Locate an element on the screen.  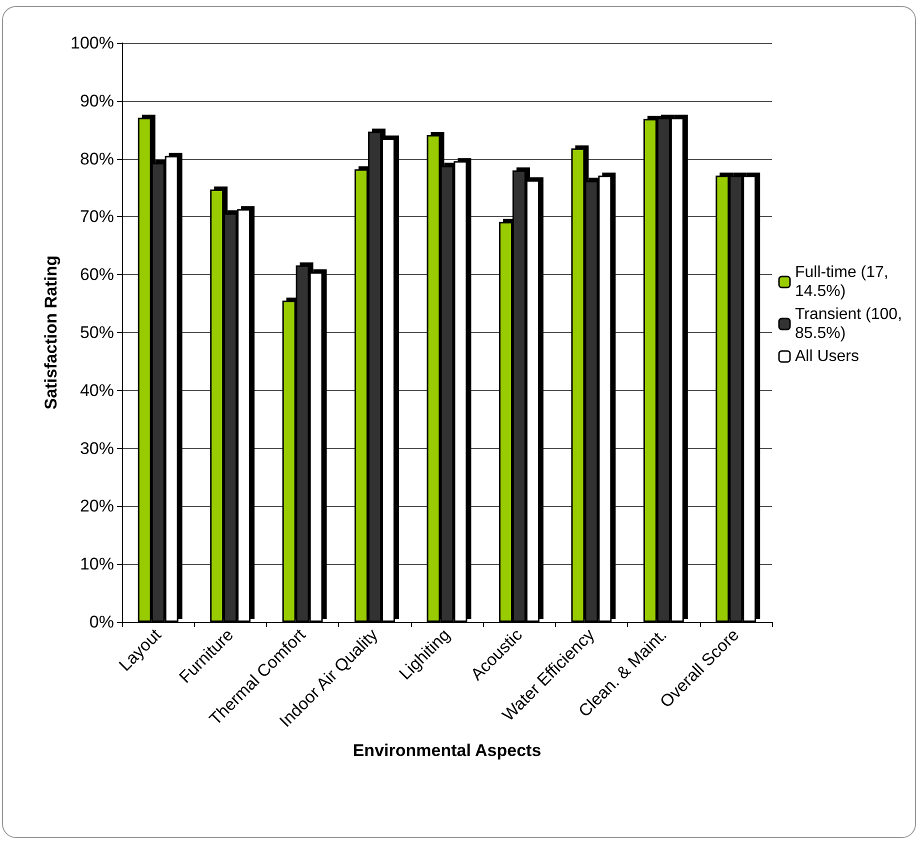
legend-label: All Users is located at coordinates (827, 356).